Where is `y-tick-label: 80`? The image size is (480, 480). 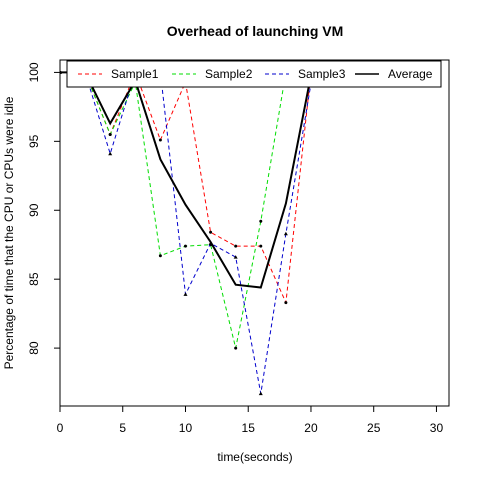
y-tick-label: 80 is located at coordinates (34, 348).